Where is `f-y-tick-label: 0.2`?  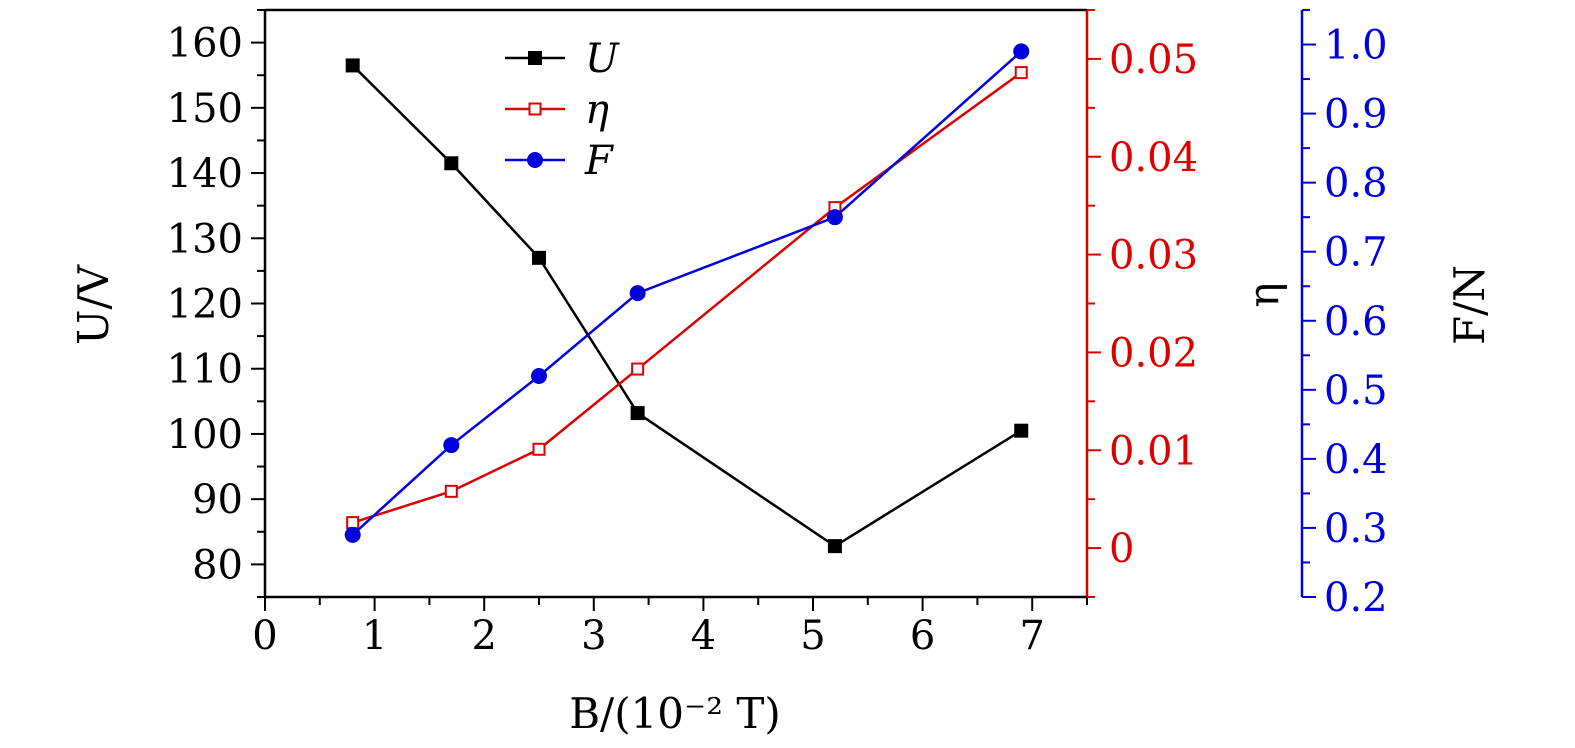
f-y-tick-label: 0.2 is located at coordinates (1356, 598).